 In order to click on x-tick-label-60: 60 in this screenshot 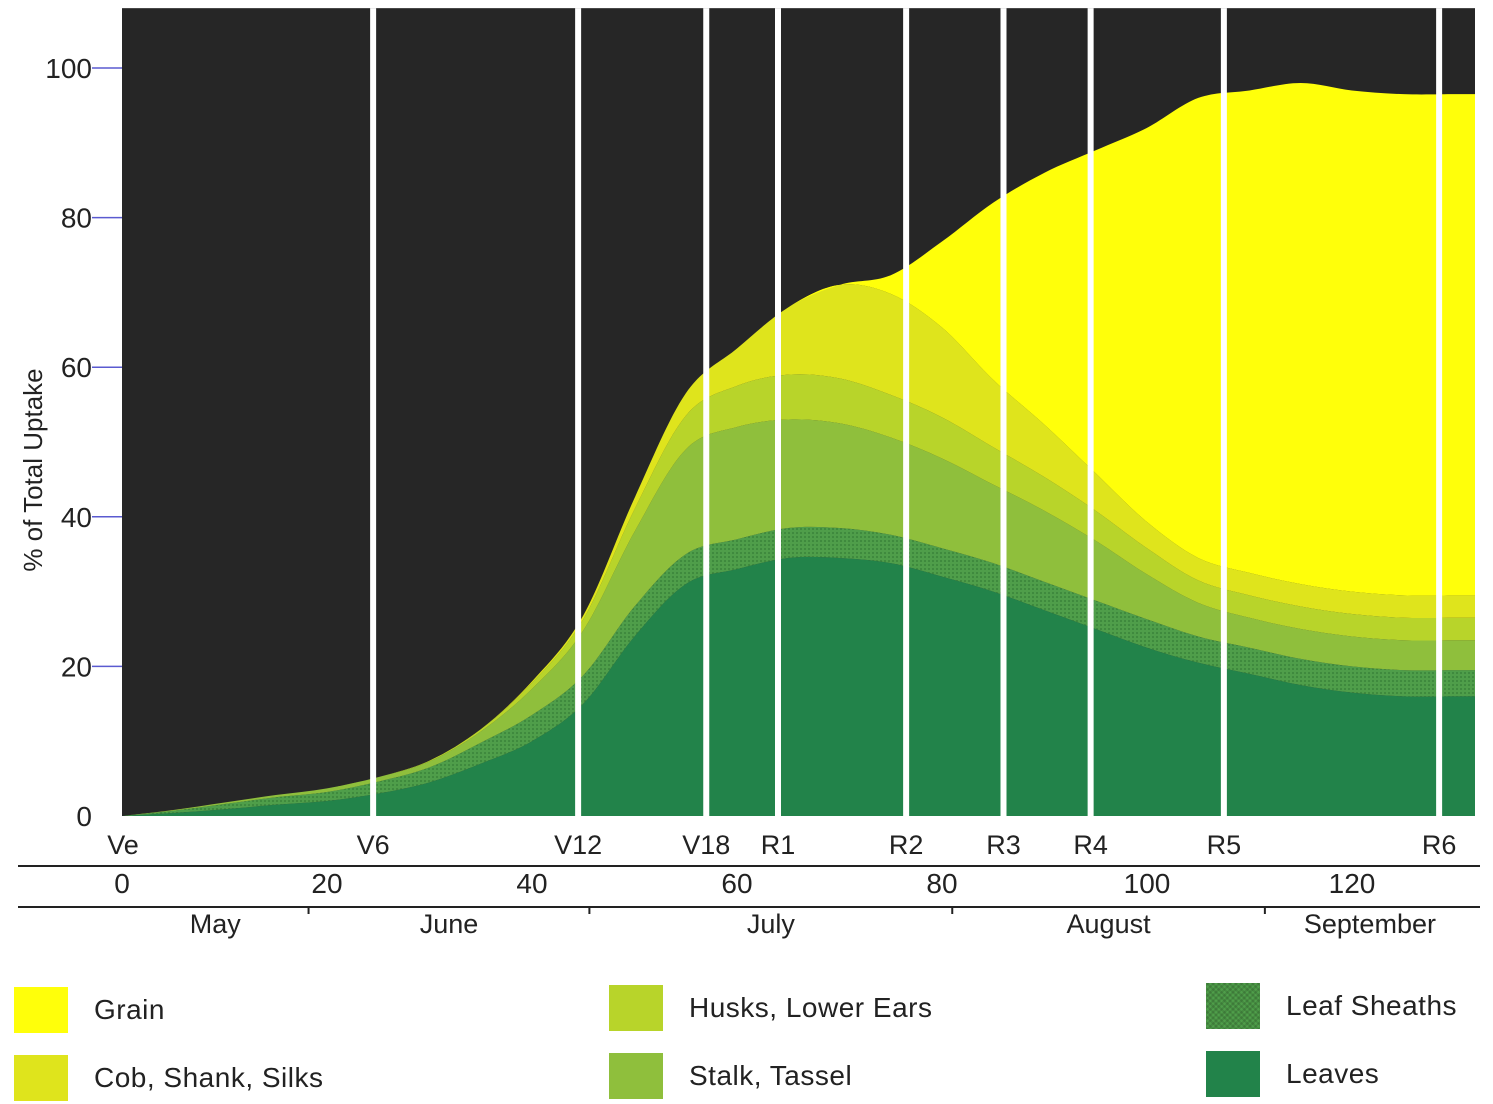, I will do `click(736, 883)`.